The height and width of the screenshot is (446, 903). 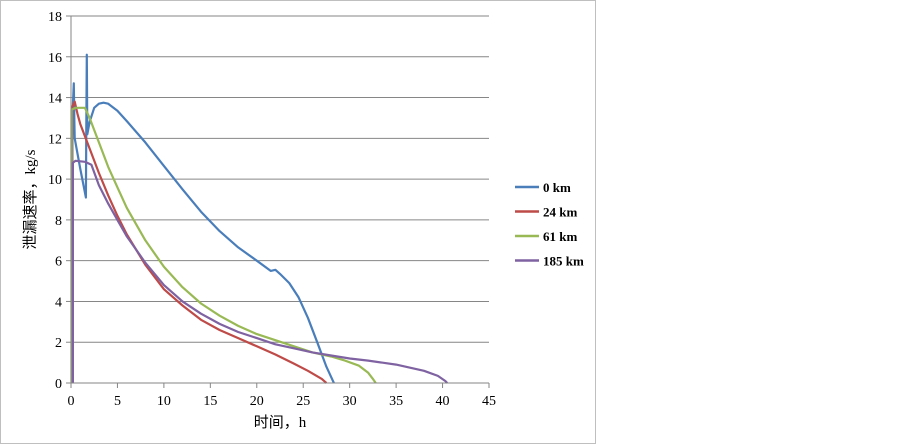 I want to click on legend-label: 185 km, so click(x=563, y=261).